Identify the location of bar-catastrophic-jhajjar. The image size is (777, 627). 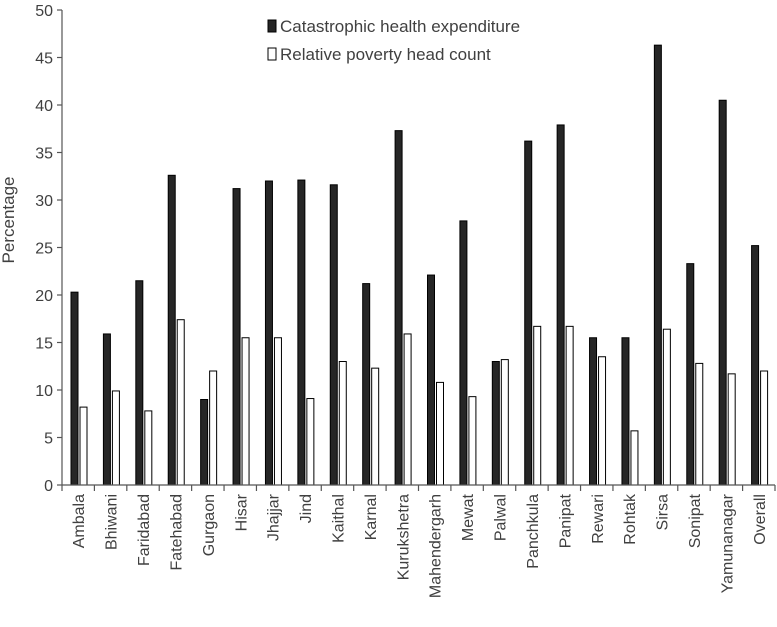
(268, 333).